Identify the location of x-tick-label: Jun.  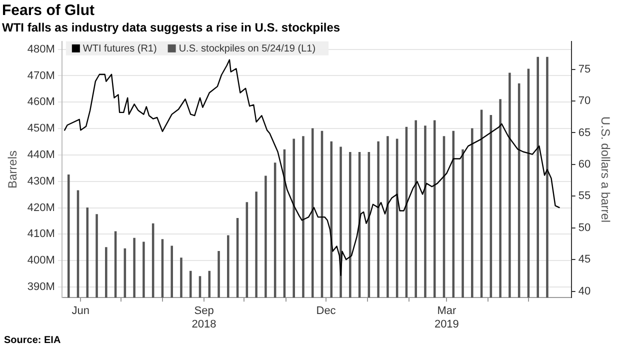
(81, 311).